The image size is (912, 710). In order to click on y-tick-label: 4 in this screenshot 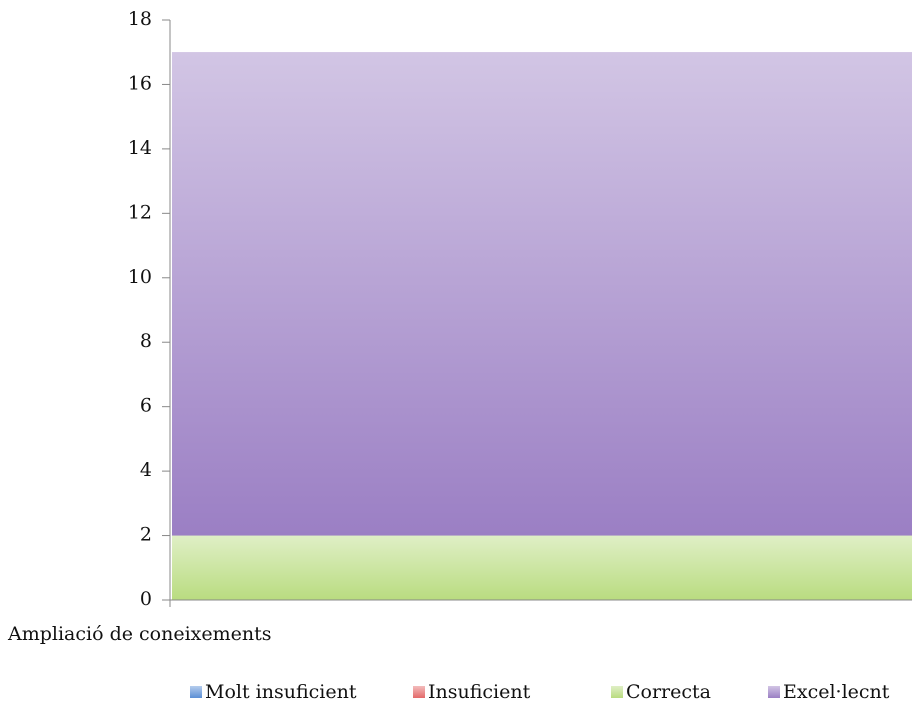, I will do `click(146, 470)`.